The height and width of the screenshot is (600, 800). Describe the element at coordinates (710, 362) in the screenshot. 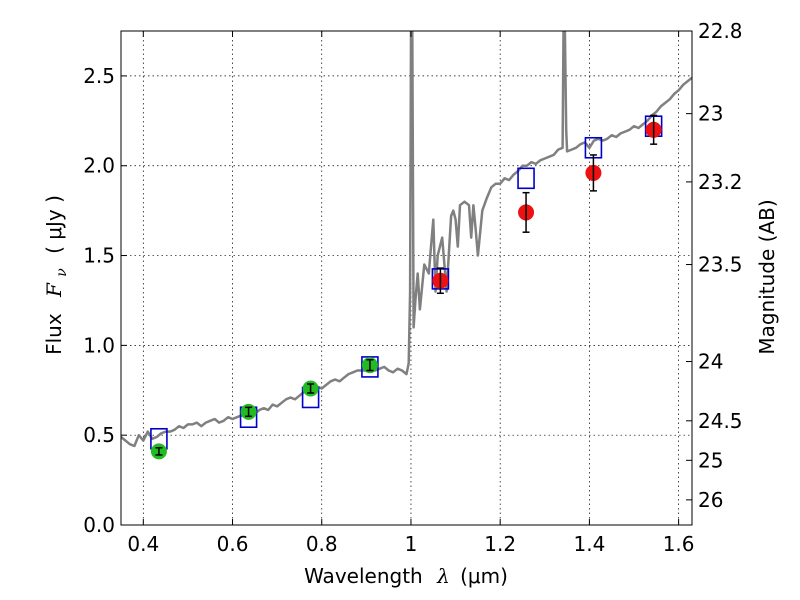

I see `y2-tick-label: 24` at that location.